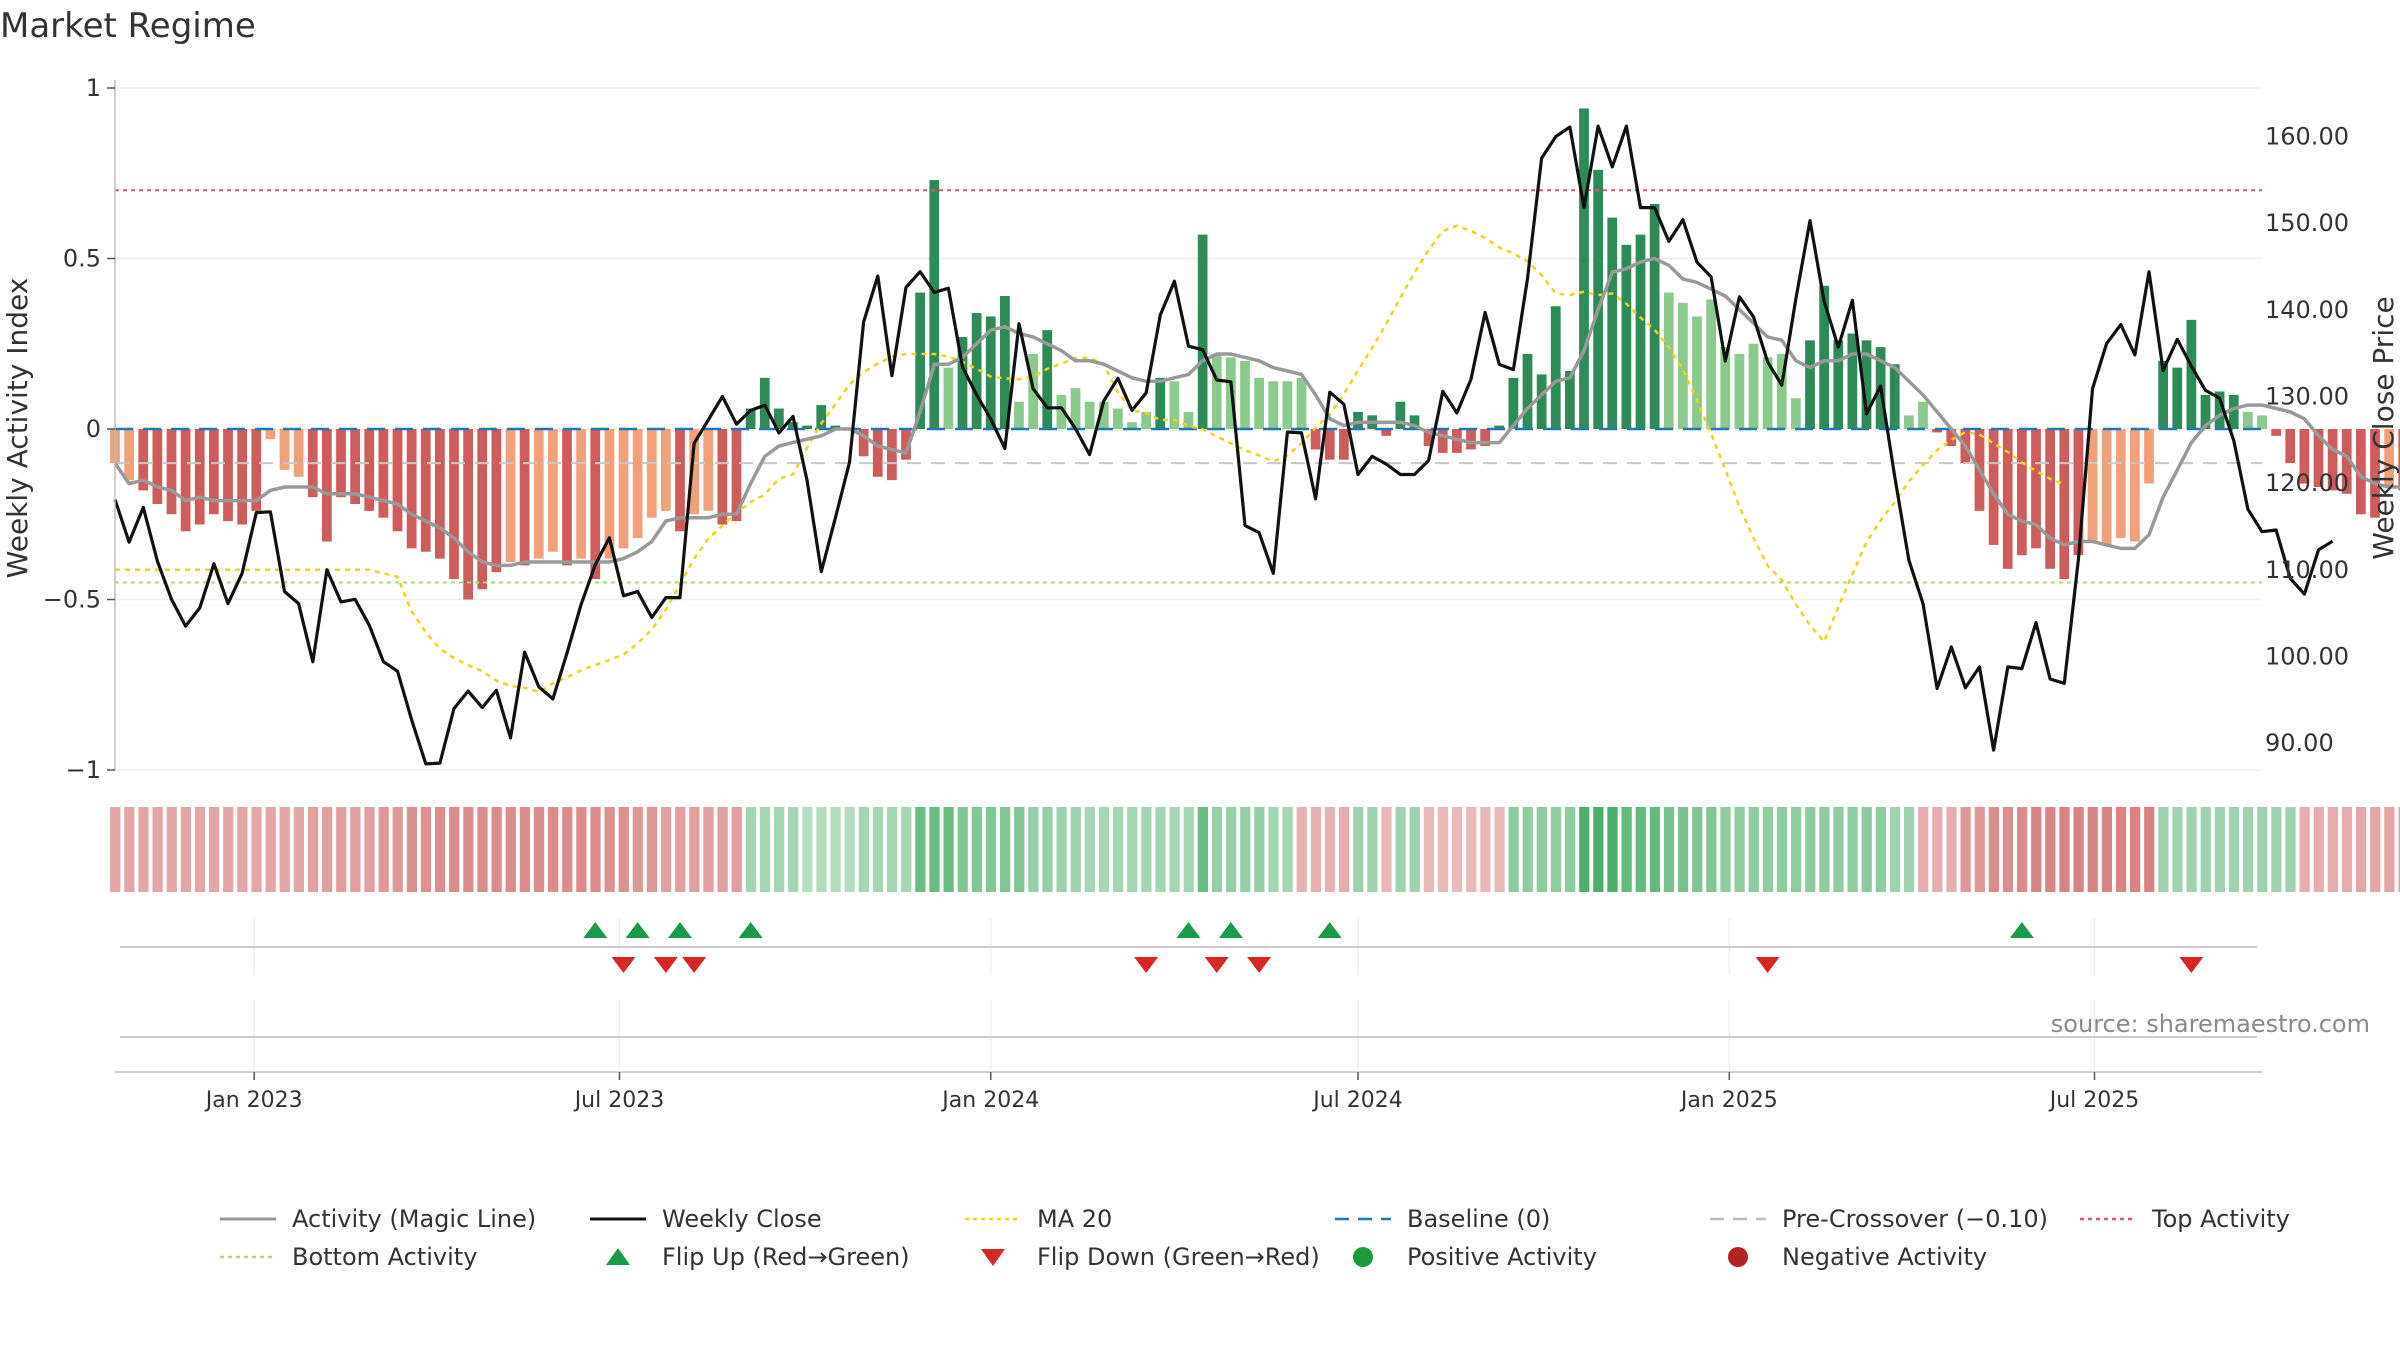 The width and height of the screenshot is (2400, 1350). What do you see at coordinates (1915, 1219) in the screenshot?
I see `legend-label-precross: Pre-Crossover (−0.10)` at bounding box center [1915, 1219].